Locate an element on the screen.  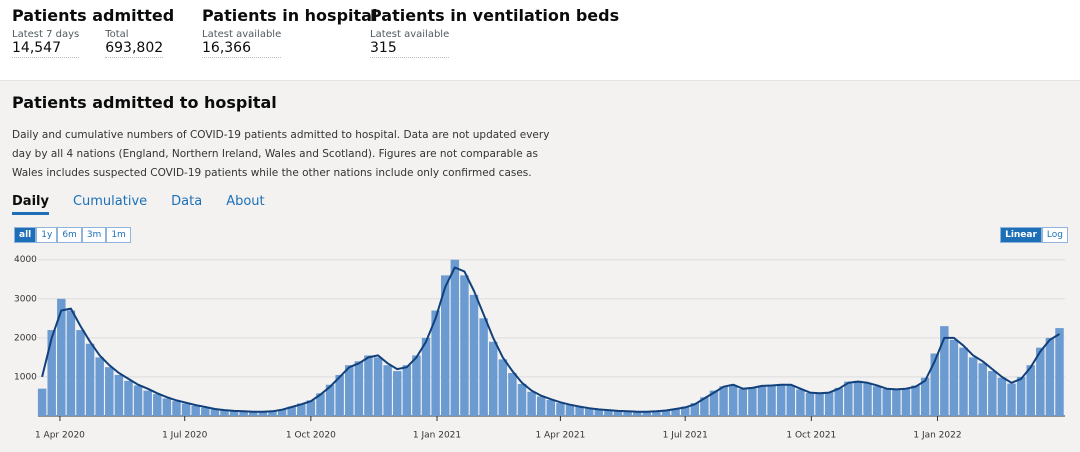
stat-value: 315 is located at coordinates (410, 49).